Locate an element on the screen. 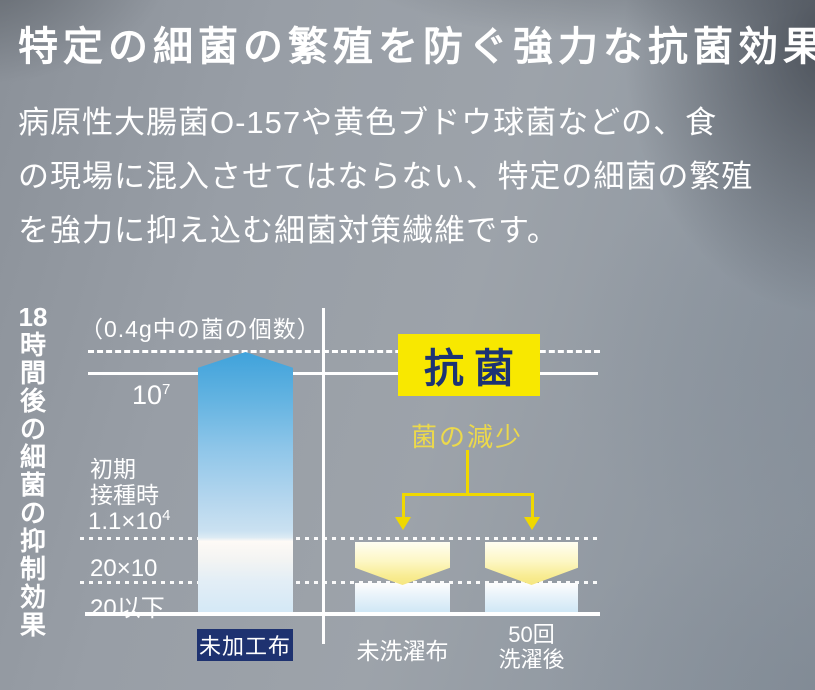 The image size is (815, 690). reduction-arrow-crossbar is located at coordinates (468, 494).